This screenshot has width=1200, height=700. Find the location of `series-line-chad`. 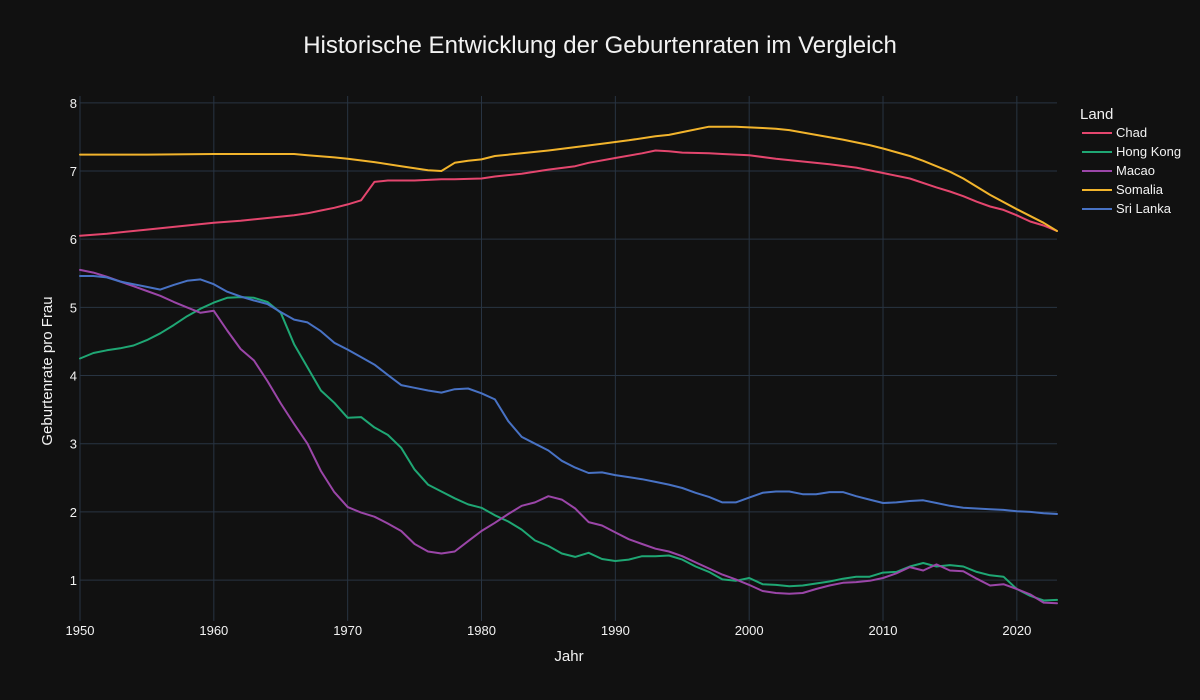

series-line-chad is located at coordinates (568, 193).